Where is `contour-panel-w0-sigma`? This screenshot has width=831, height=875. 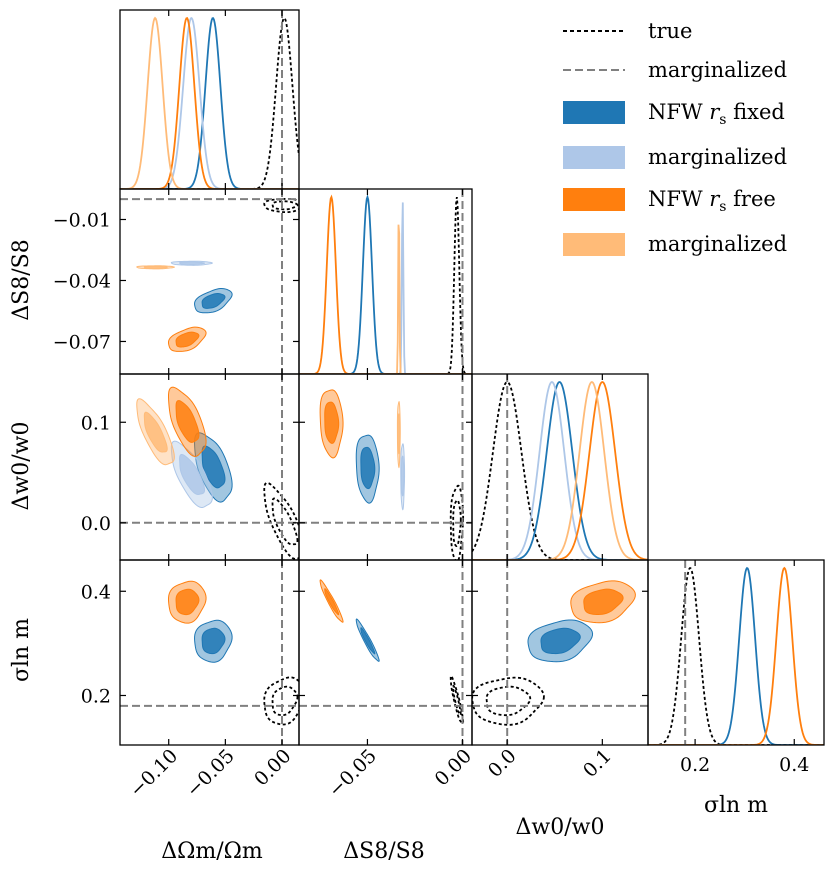 contour-panel-w0-sigma is located at coordinates (560, 652).